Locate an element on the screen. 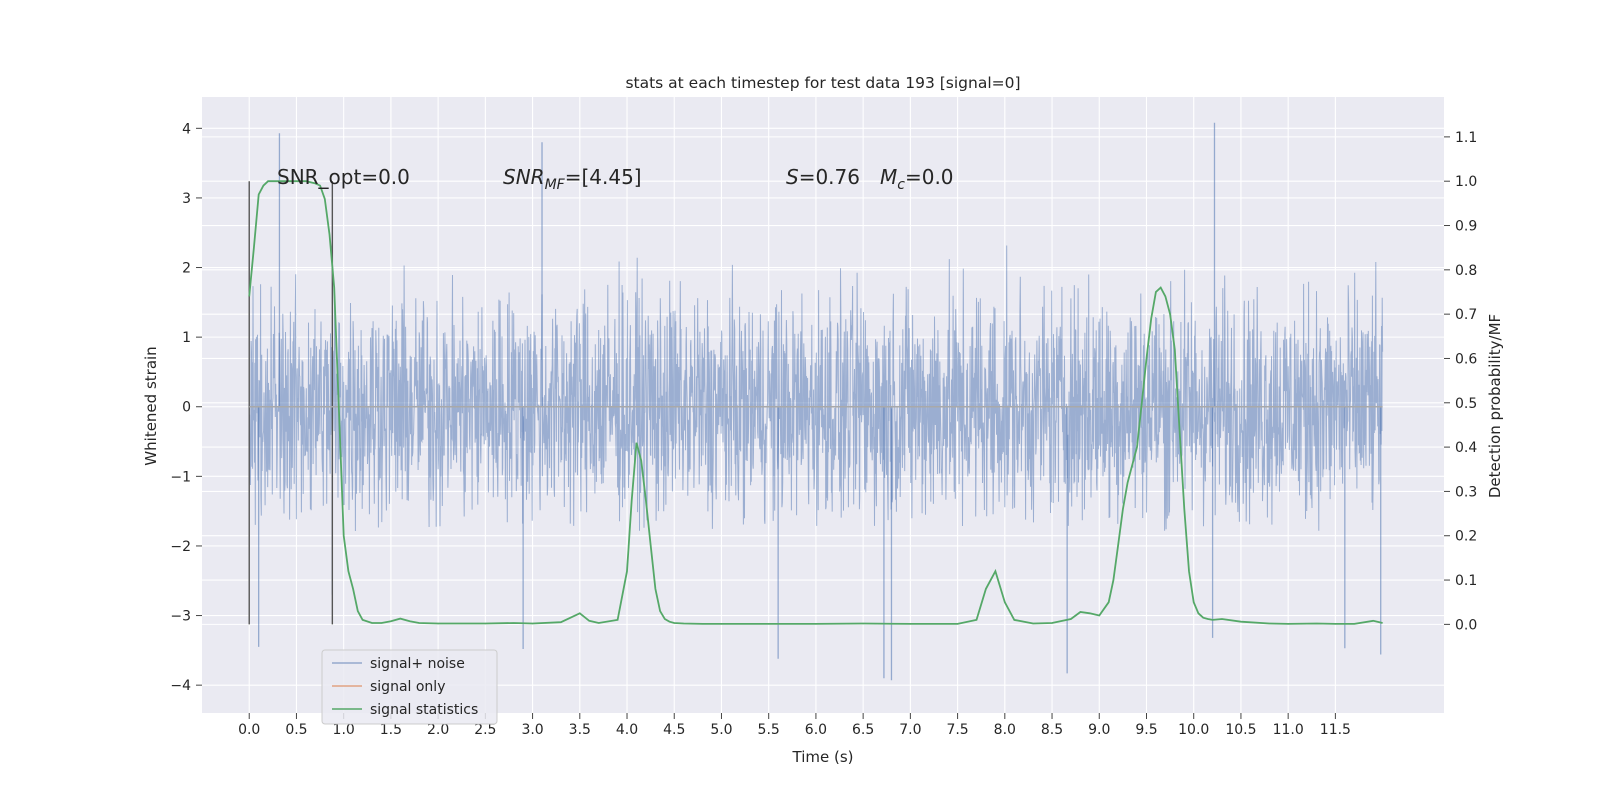 This screenshot has width=1600, height=804. x-tick-label: 8.5 is located at coordinates (1052, 730).